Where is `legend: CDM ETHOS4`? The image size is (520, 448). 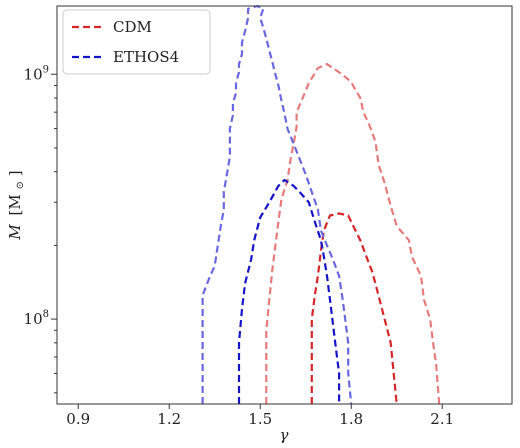 legend: CDM ETHOS4 is located at coordinates (136, 42).